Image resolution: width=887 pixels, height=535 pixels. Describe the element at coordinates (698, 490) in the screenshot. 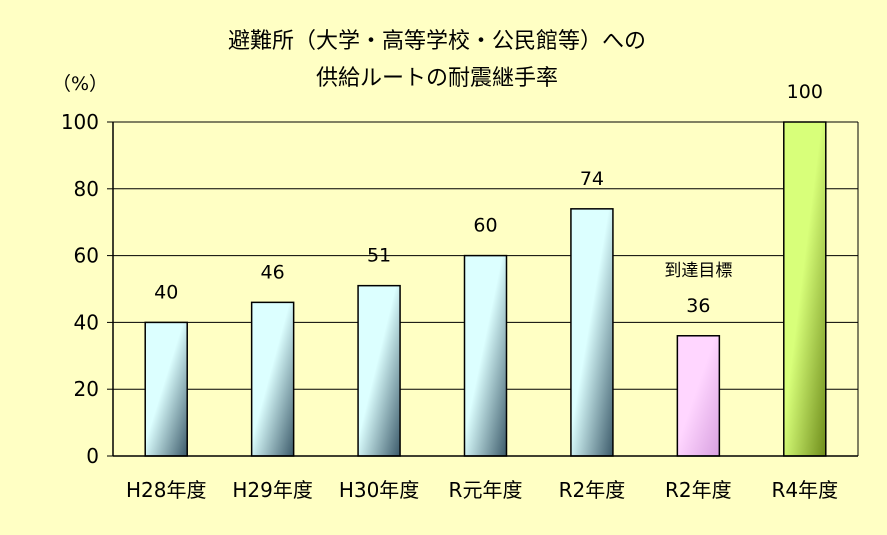

I see `category-label-6: R2年度` at that location.